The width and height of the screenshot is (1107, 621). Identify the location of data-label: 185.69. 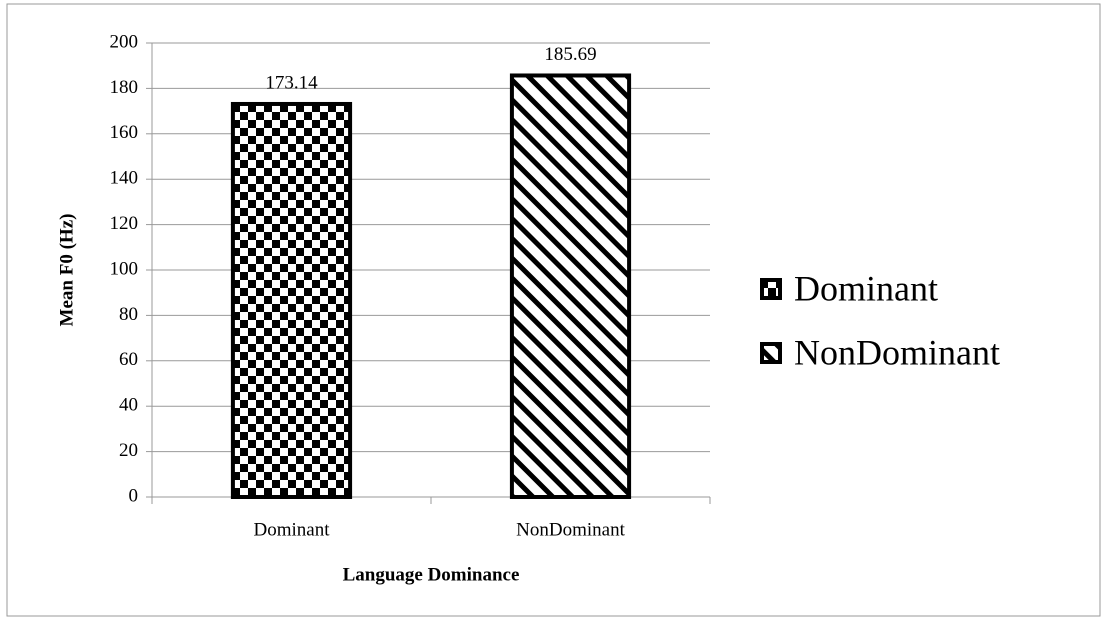
(570, 54).